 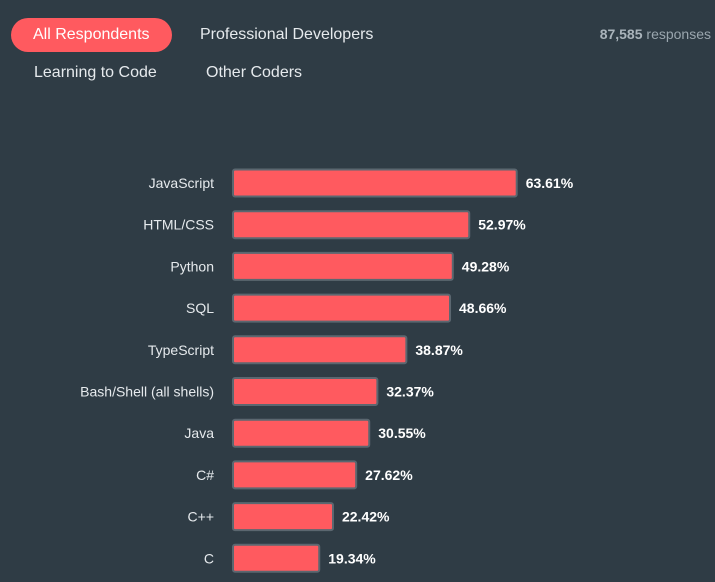 I want to click on bar-value-sql: 48.66%, so click(x=483, y=308).